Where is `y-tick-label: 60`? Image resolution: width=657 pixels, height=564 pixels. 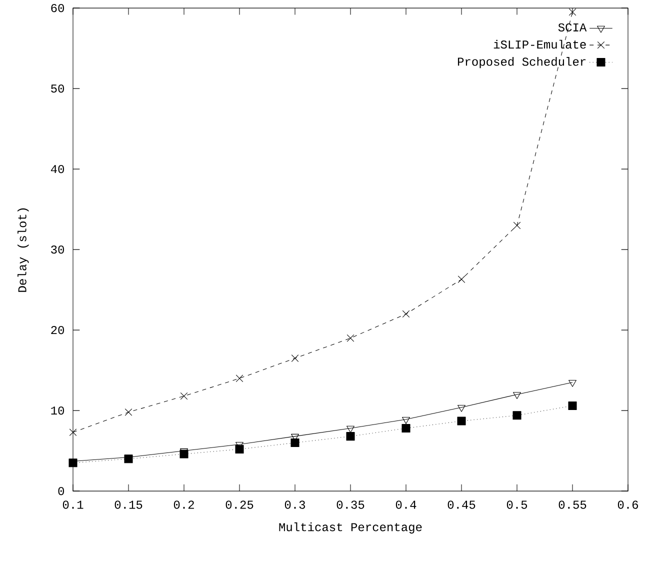 y-tick-label: 60 is located at coordinates (57, 8).